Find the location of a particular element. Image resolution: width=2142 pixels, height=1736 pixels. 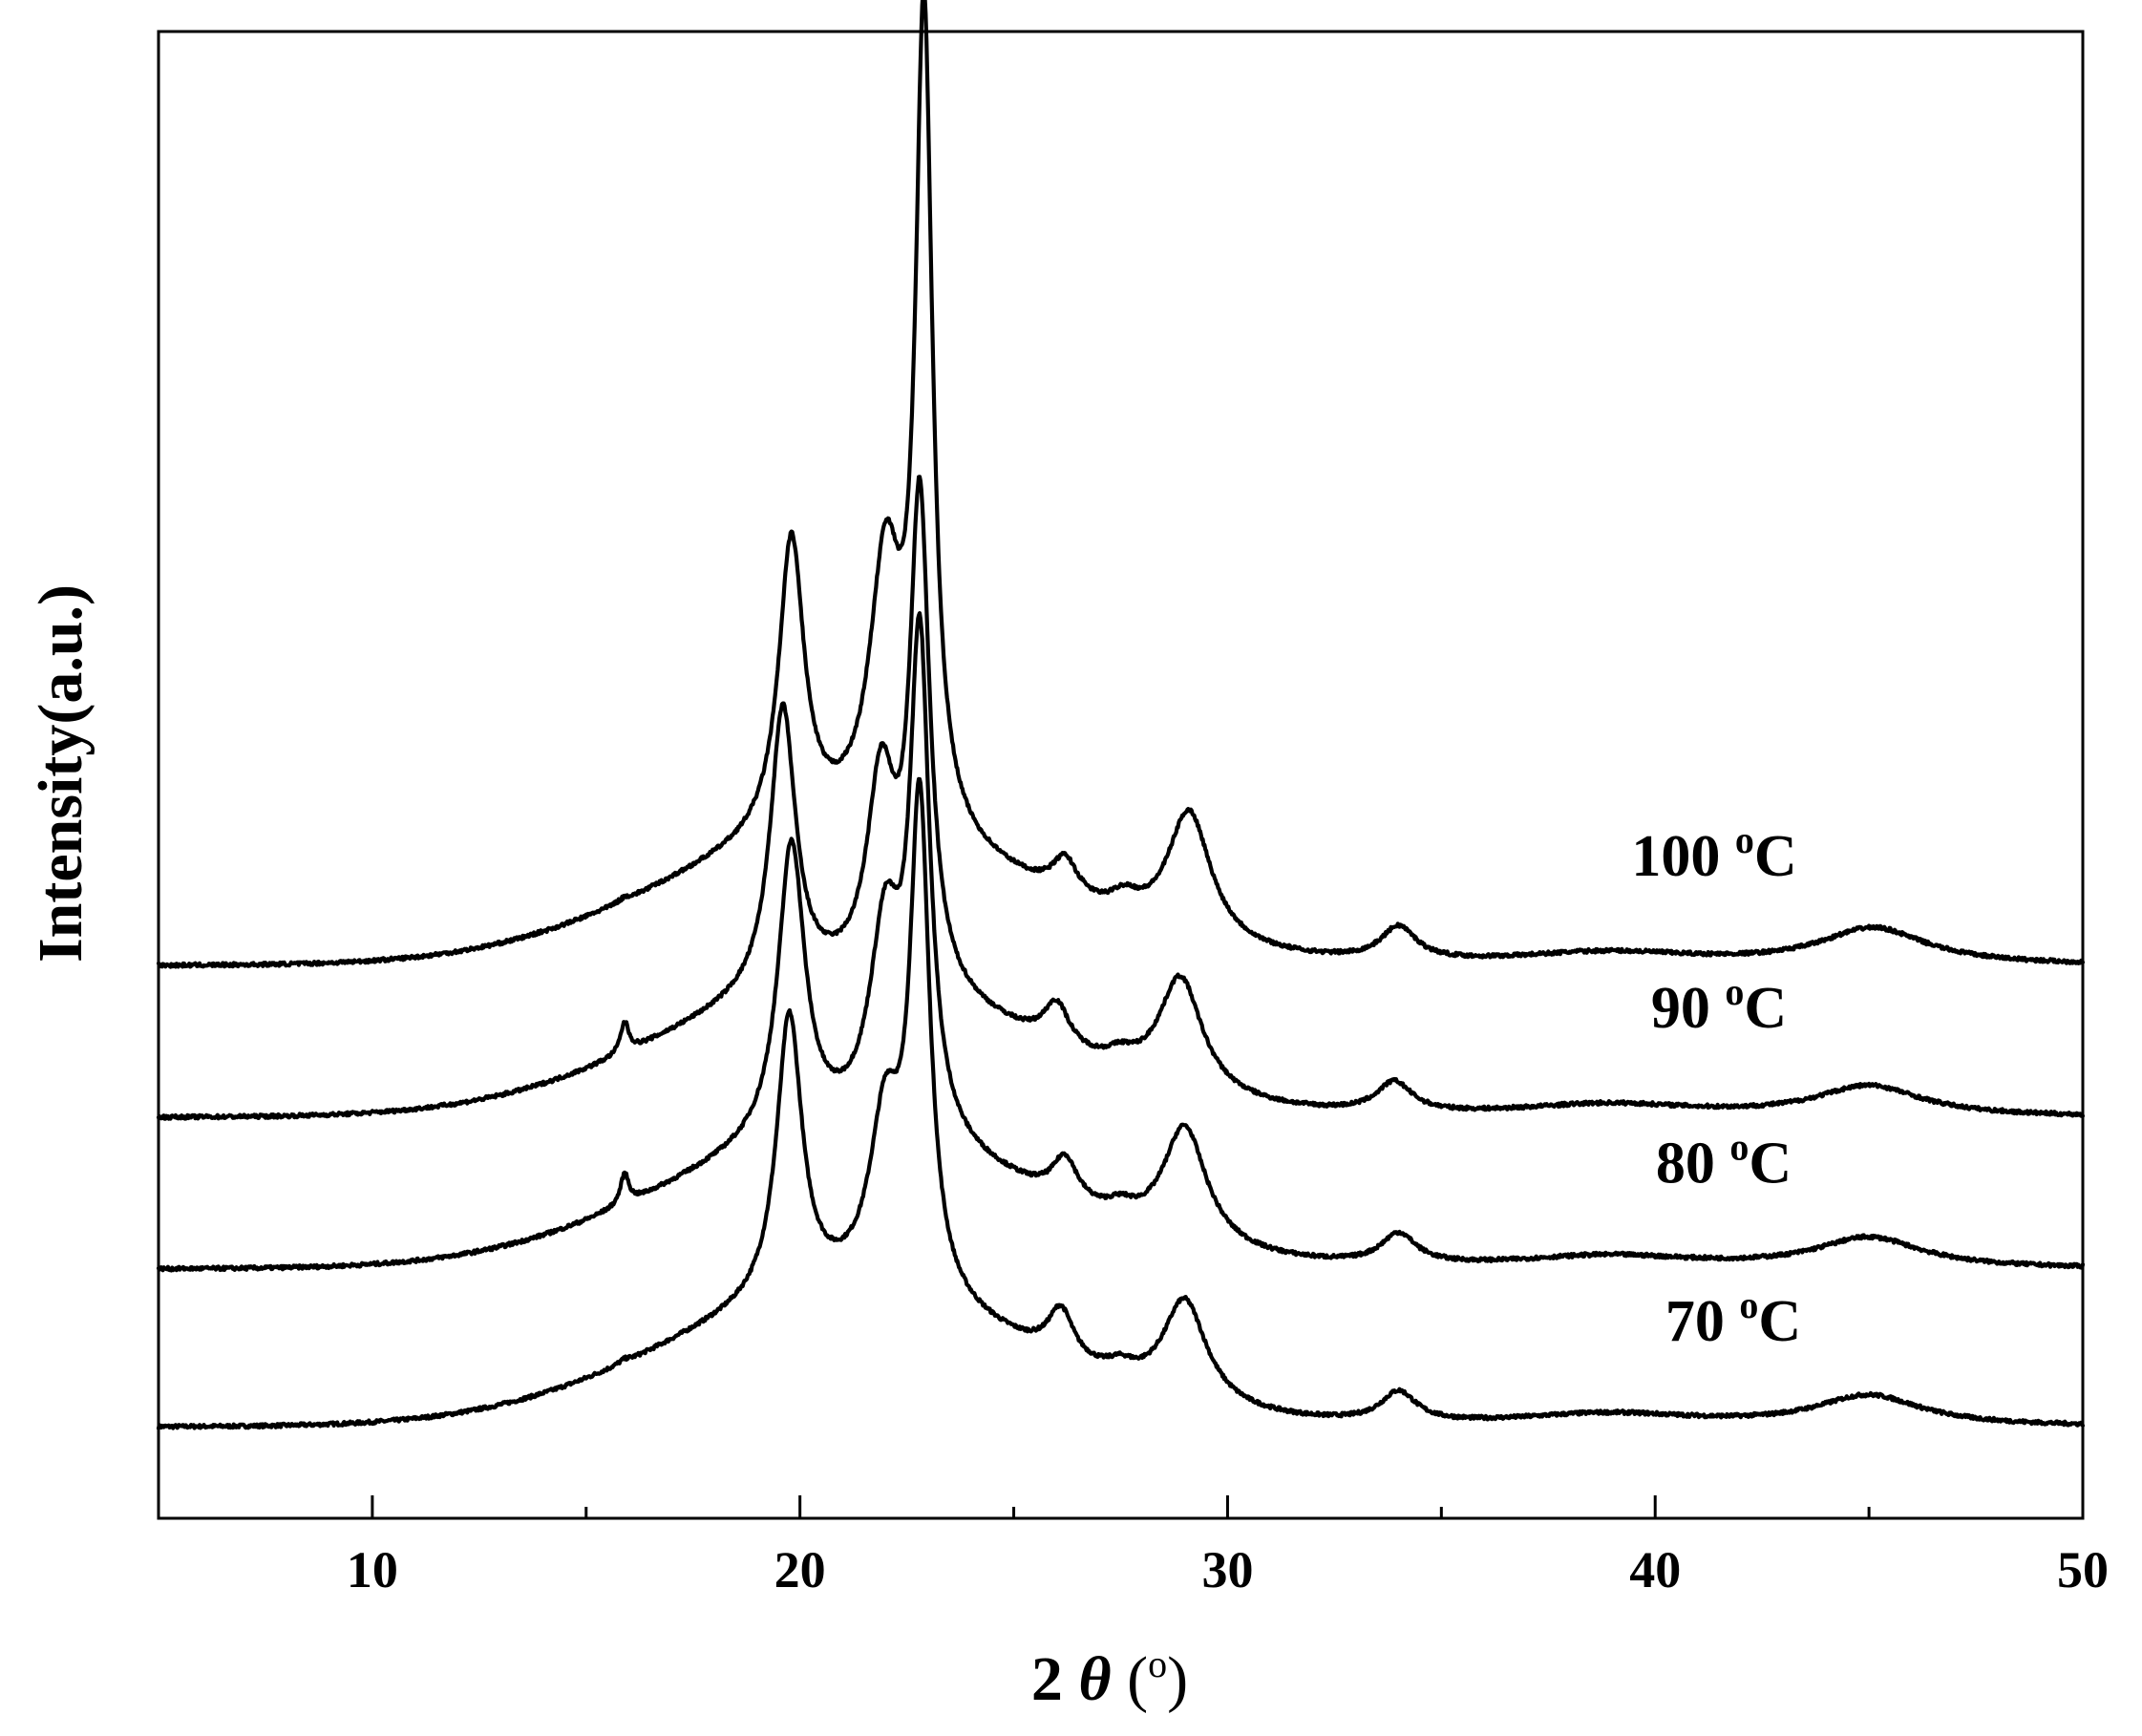

x-axis-title-close: ) is located at coordinates (1177, 1679).